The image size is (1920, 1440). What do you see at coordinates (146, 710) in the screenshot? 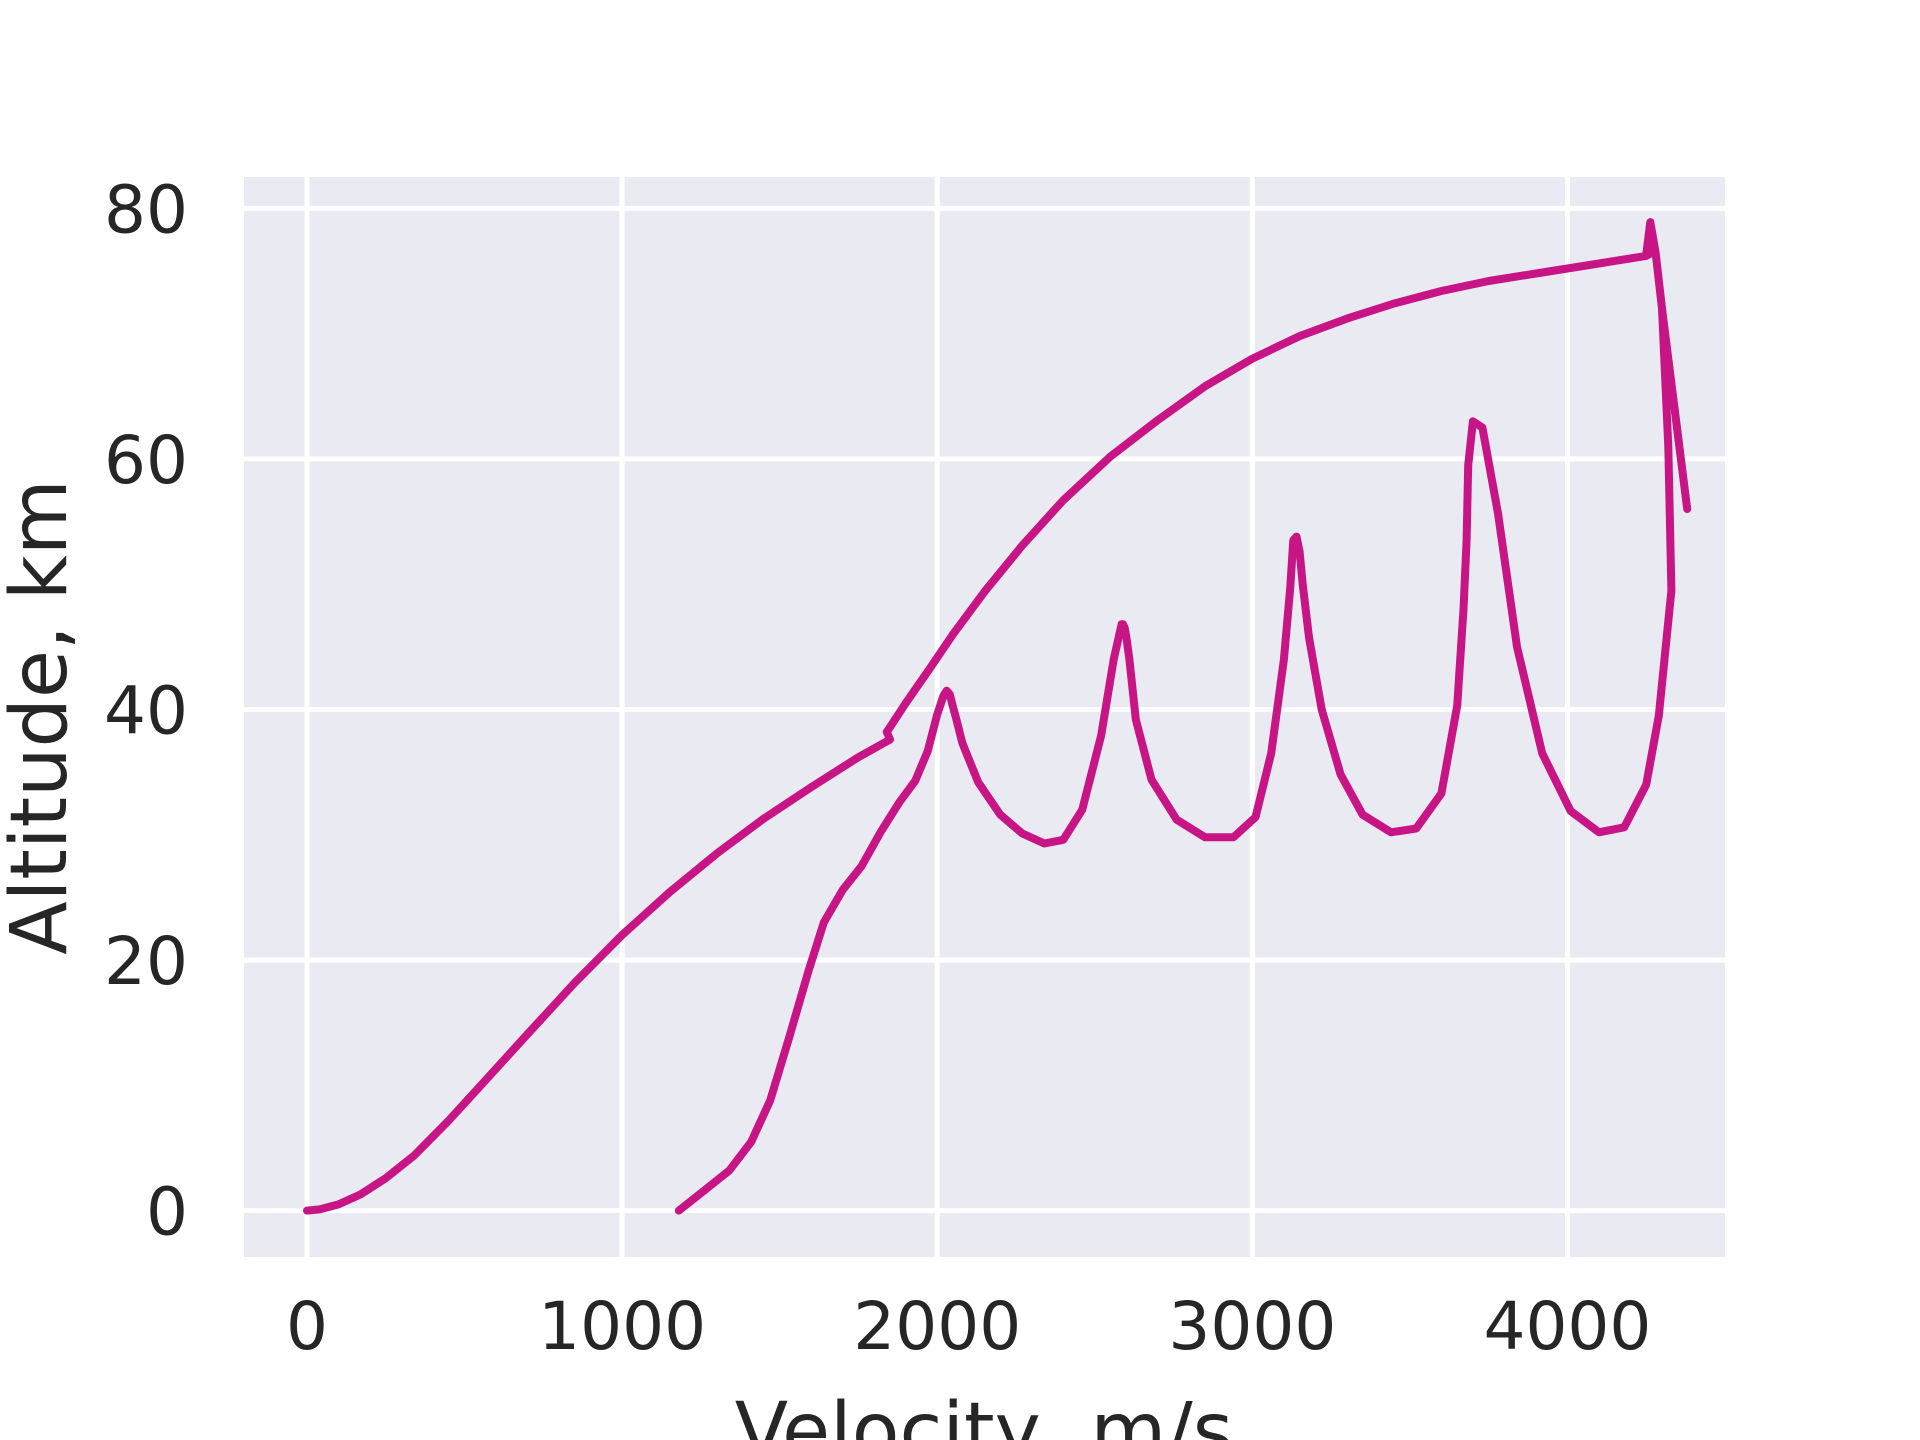
I see `y-tick-label: 40` at bounding box center [146, 710].